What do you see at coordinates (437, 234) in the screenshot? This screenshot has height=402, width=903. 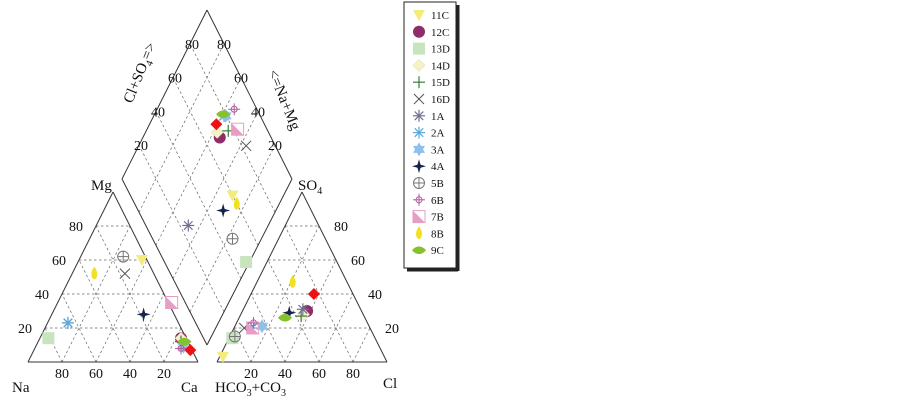 I see `legend-label-8B: 8B` at bounding box center [437, 234].